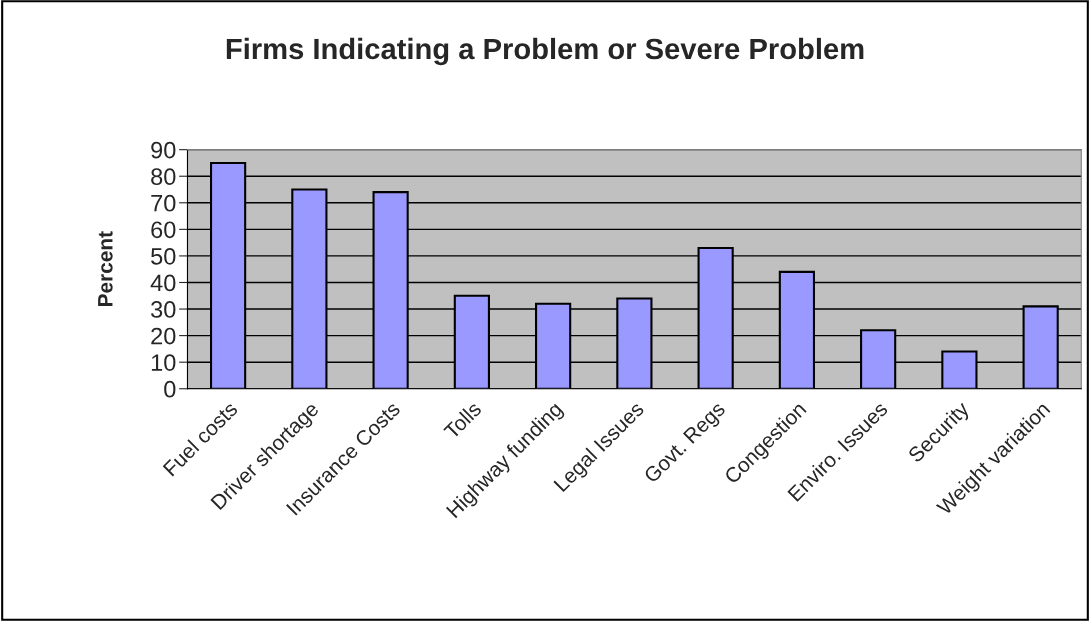  I want to click on y-tick-label: 90, so click(163, 150).